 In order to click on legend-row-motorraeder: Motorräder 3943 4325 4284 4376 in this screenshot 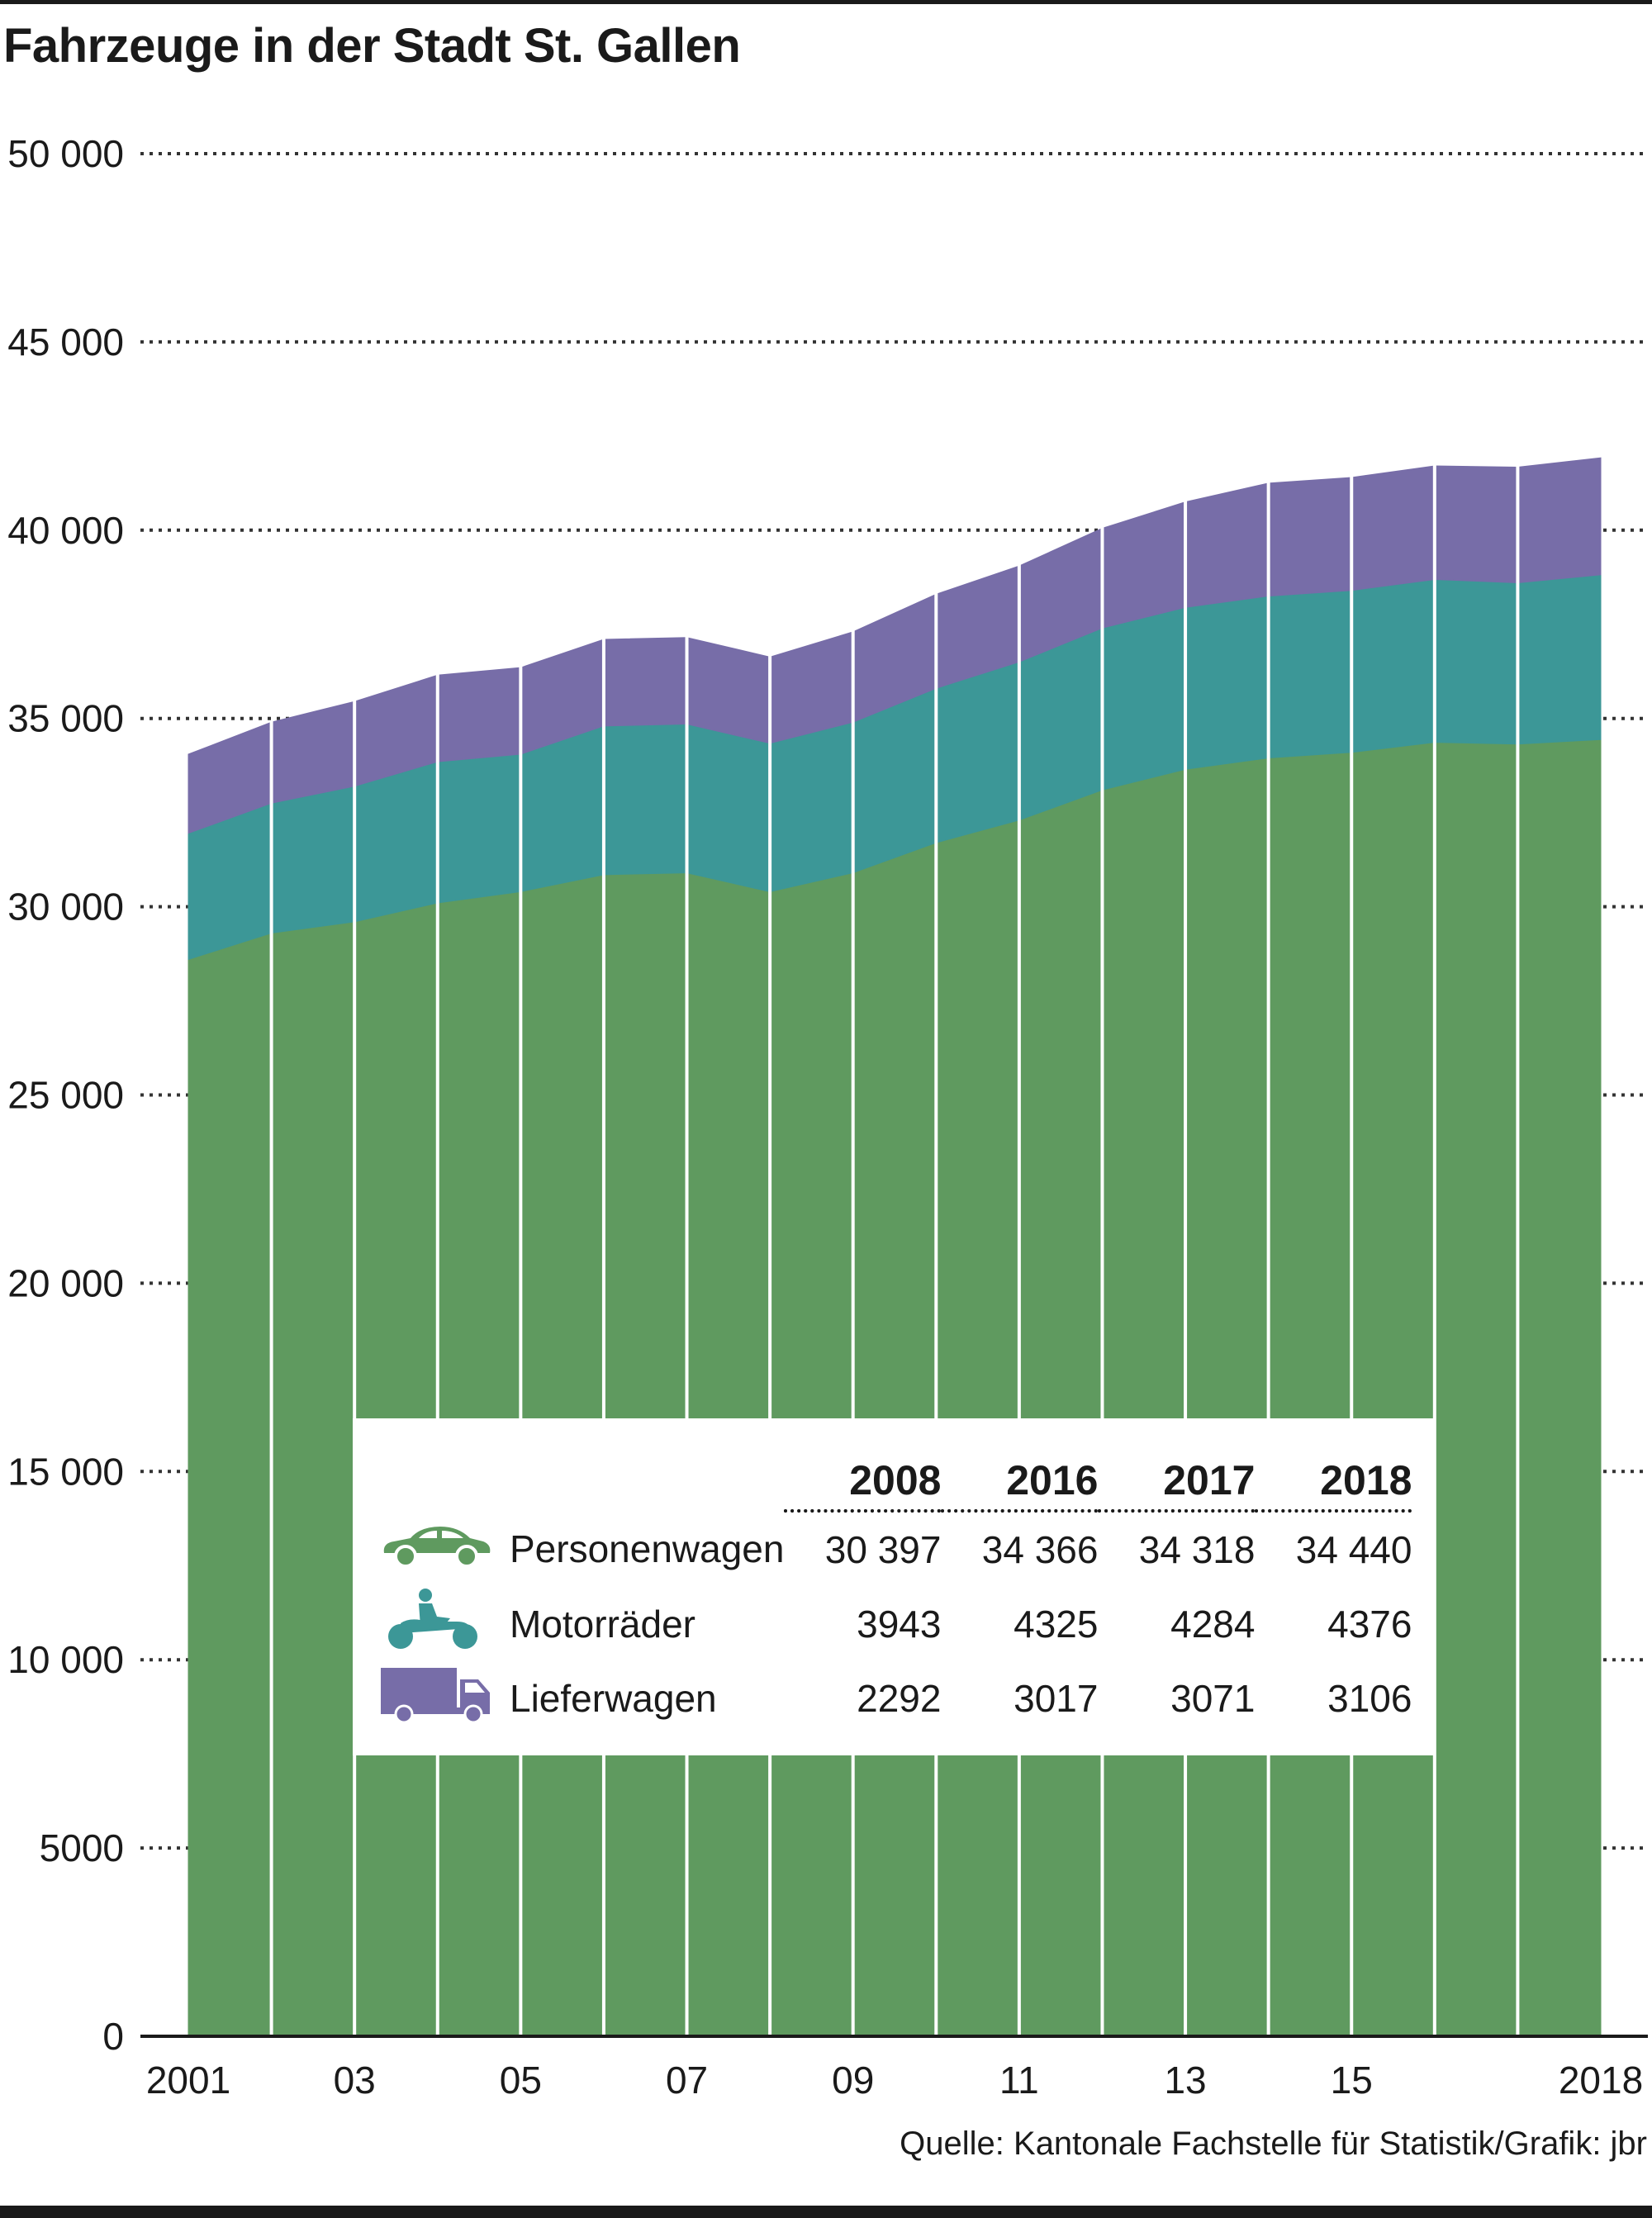, I will do `click(894, 1624)`.